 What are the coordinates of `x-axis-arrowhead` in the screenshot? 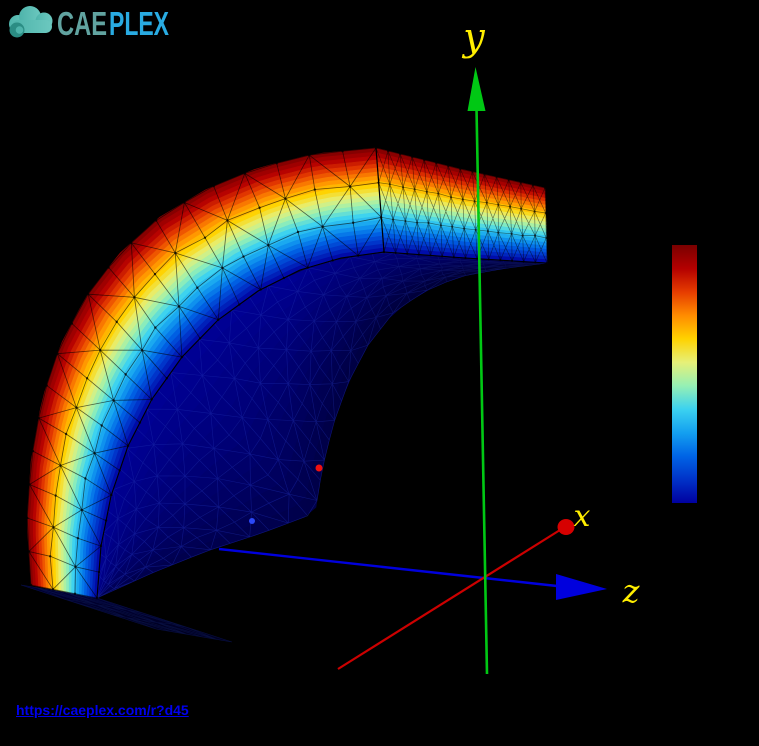 It's located at (566, 527).